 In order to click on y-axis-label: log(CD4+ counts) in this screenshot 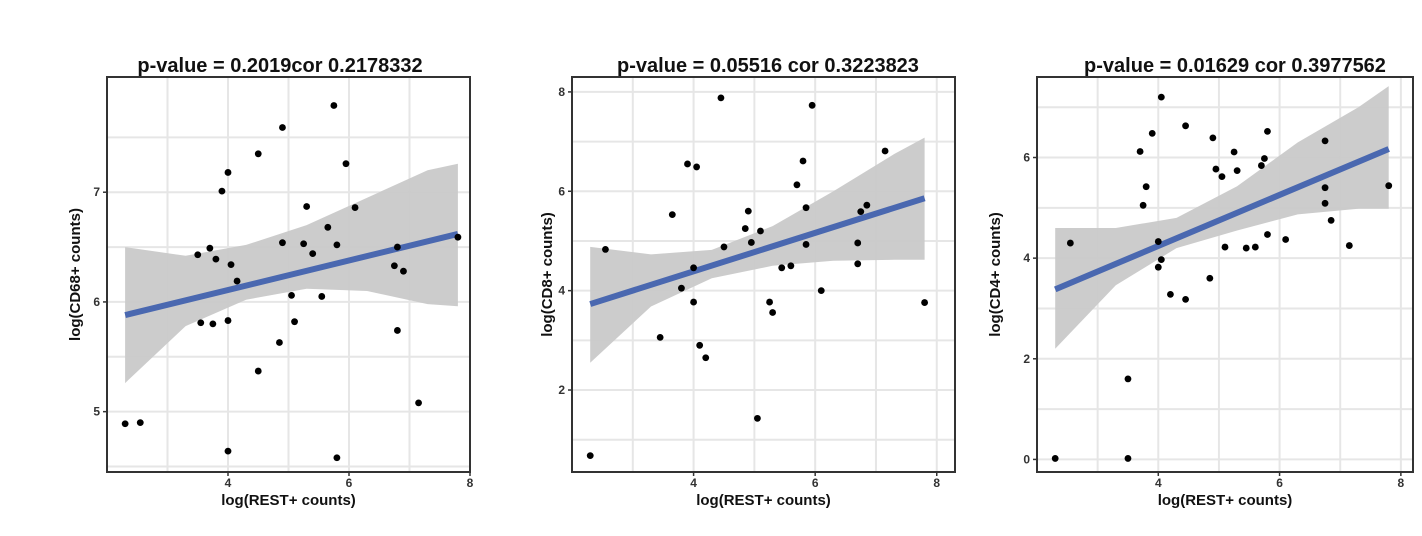, I will do `click(995, 274)`.